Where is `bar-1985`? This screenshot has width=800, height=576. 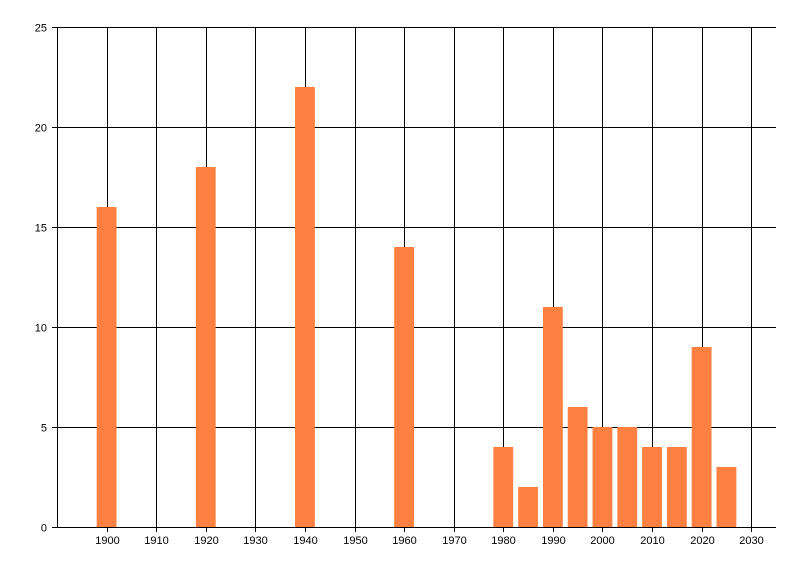
bar-1985 is located at coordinates (528, 507).